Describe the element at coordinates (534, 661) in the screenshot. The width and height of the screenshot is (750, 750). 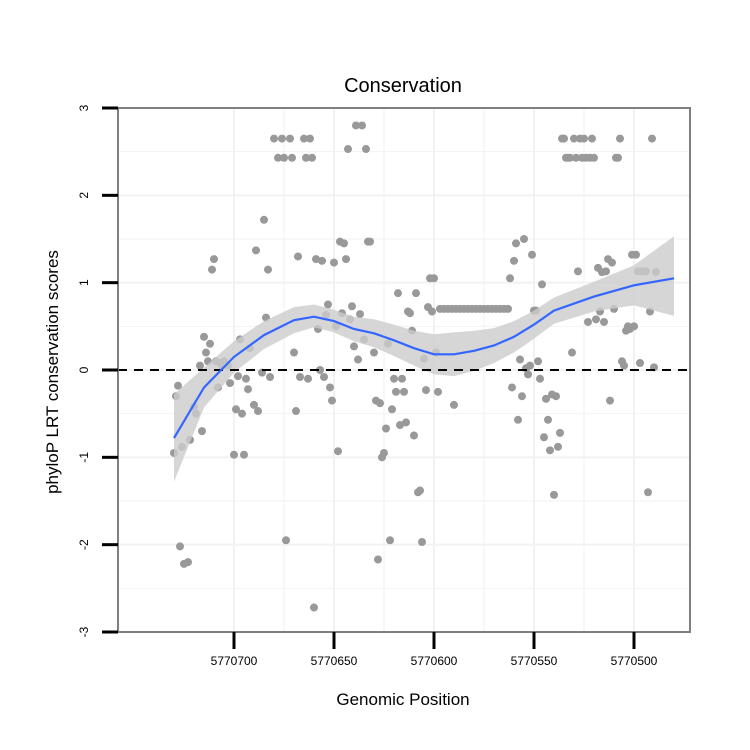
I see `x-tick-label: 5770550` at that location.